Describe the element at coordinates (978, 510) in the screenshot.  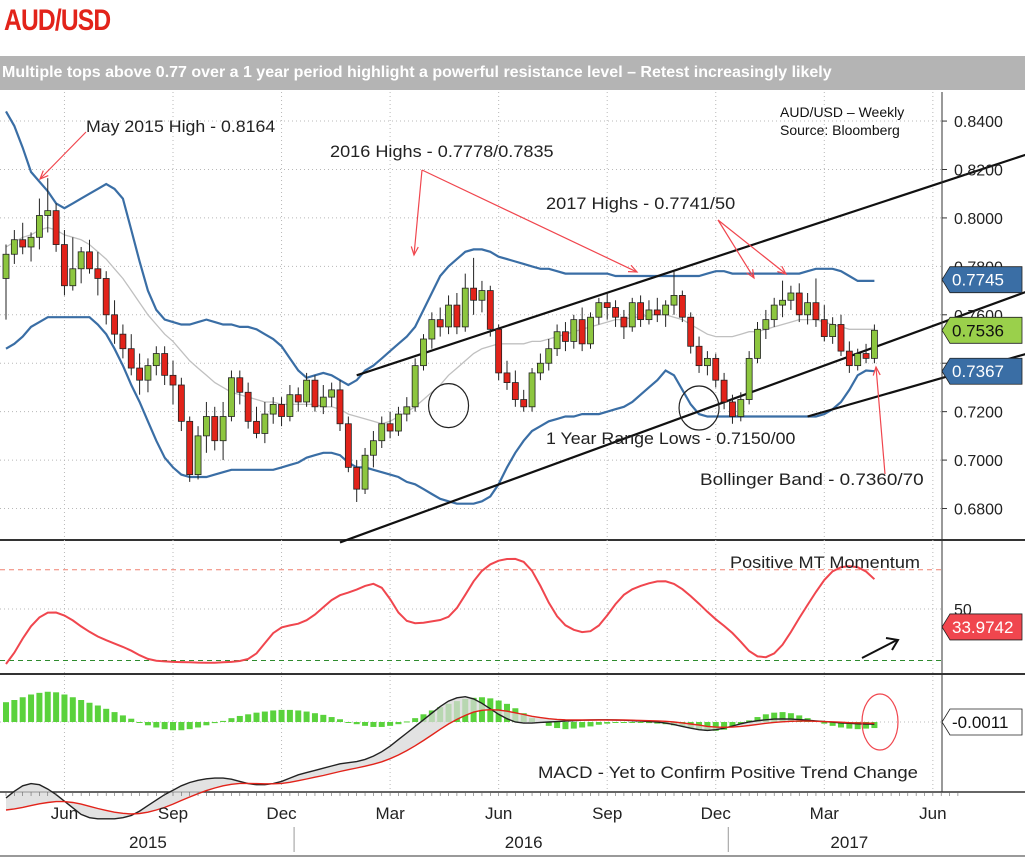
I see `y-tick-label: 0.6800` at that location.